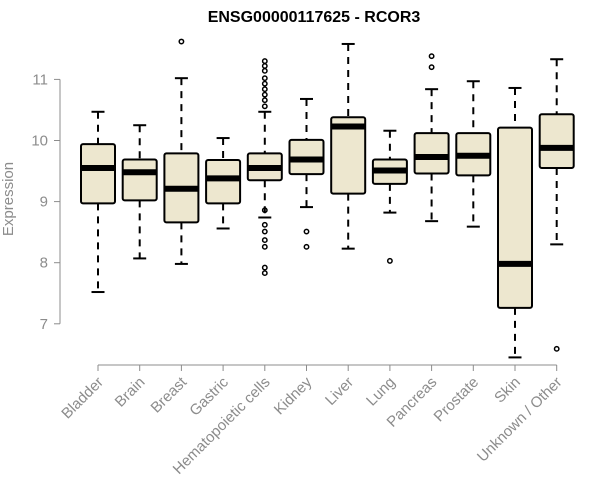  Describe the element at coordinates (457, 400) in the screenshot. I see `x-tick-label: Prostate` at that location.